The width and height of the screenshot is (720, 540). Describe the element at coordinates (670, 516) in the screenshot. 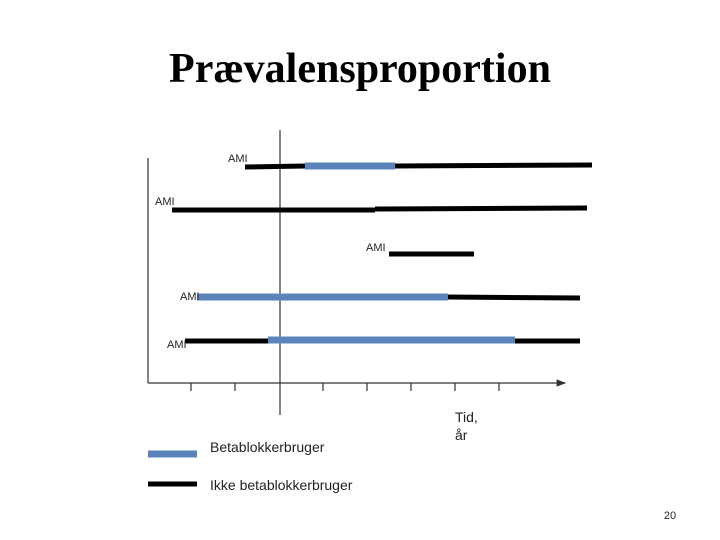

I see `page-number: 20` at that location.